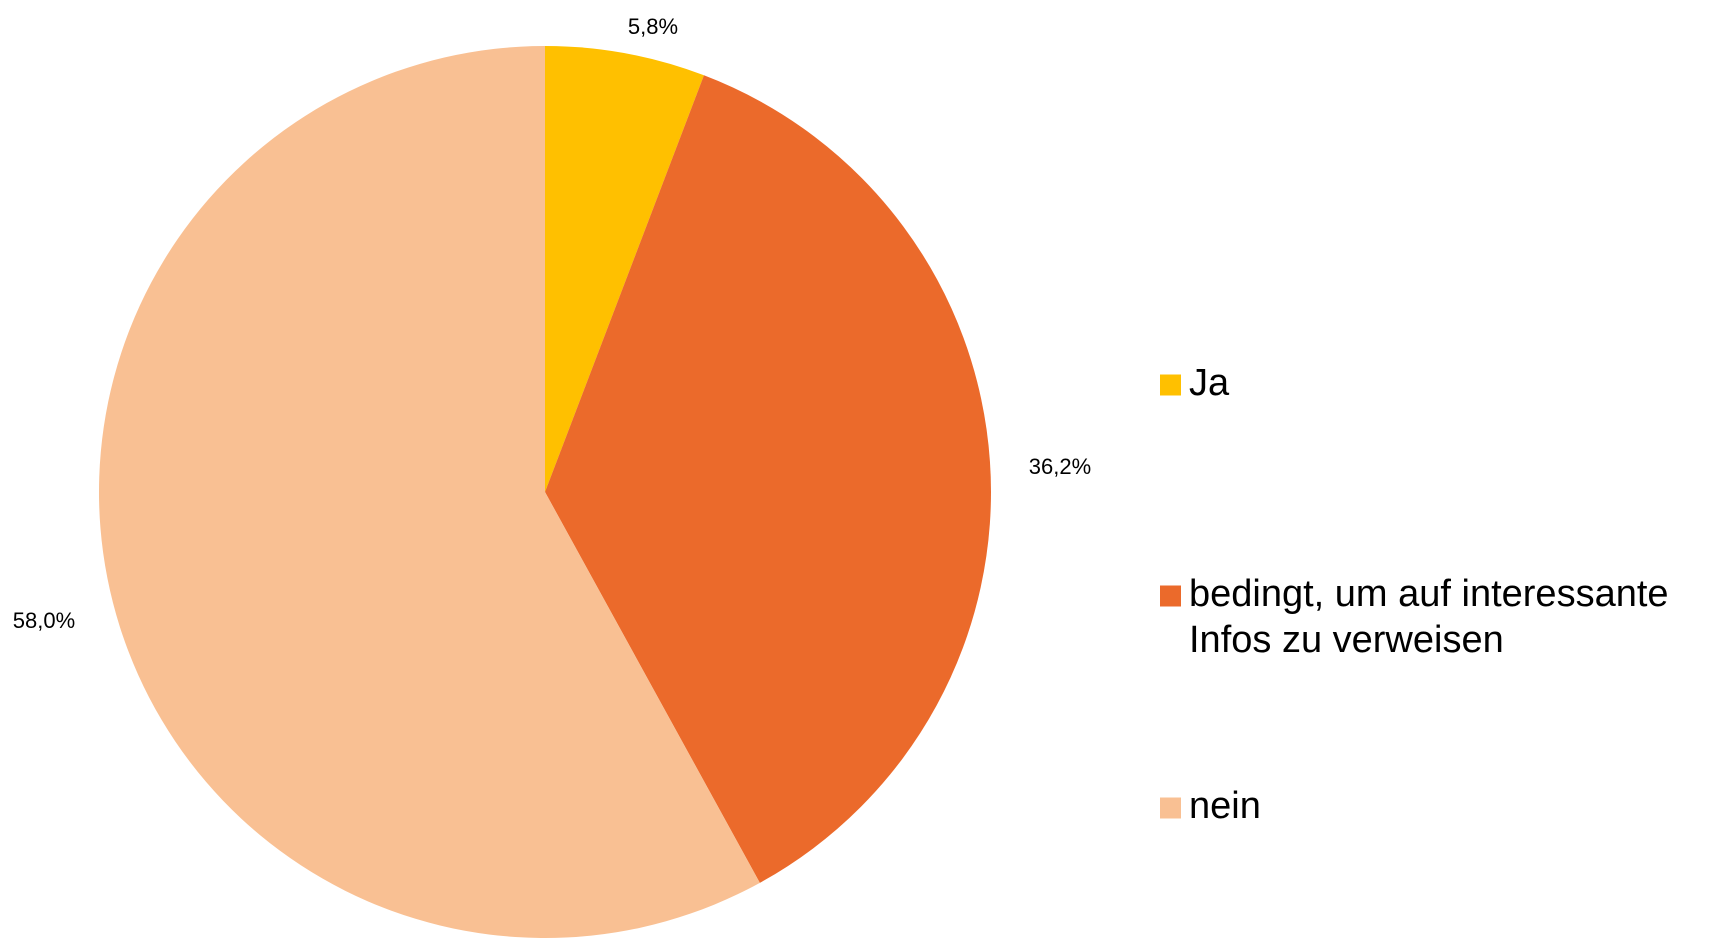 Image resolution: width=1730 pixels, height=938 pixels. Describe the element at coordinates (624, 269) in the screenshot. I see `pie-slice-ja` at that location.